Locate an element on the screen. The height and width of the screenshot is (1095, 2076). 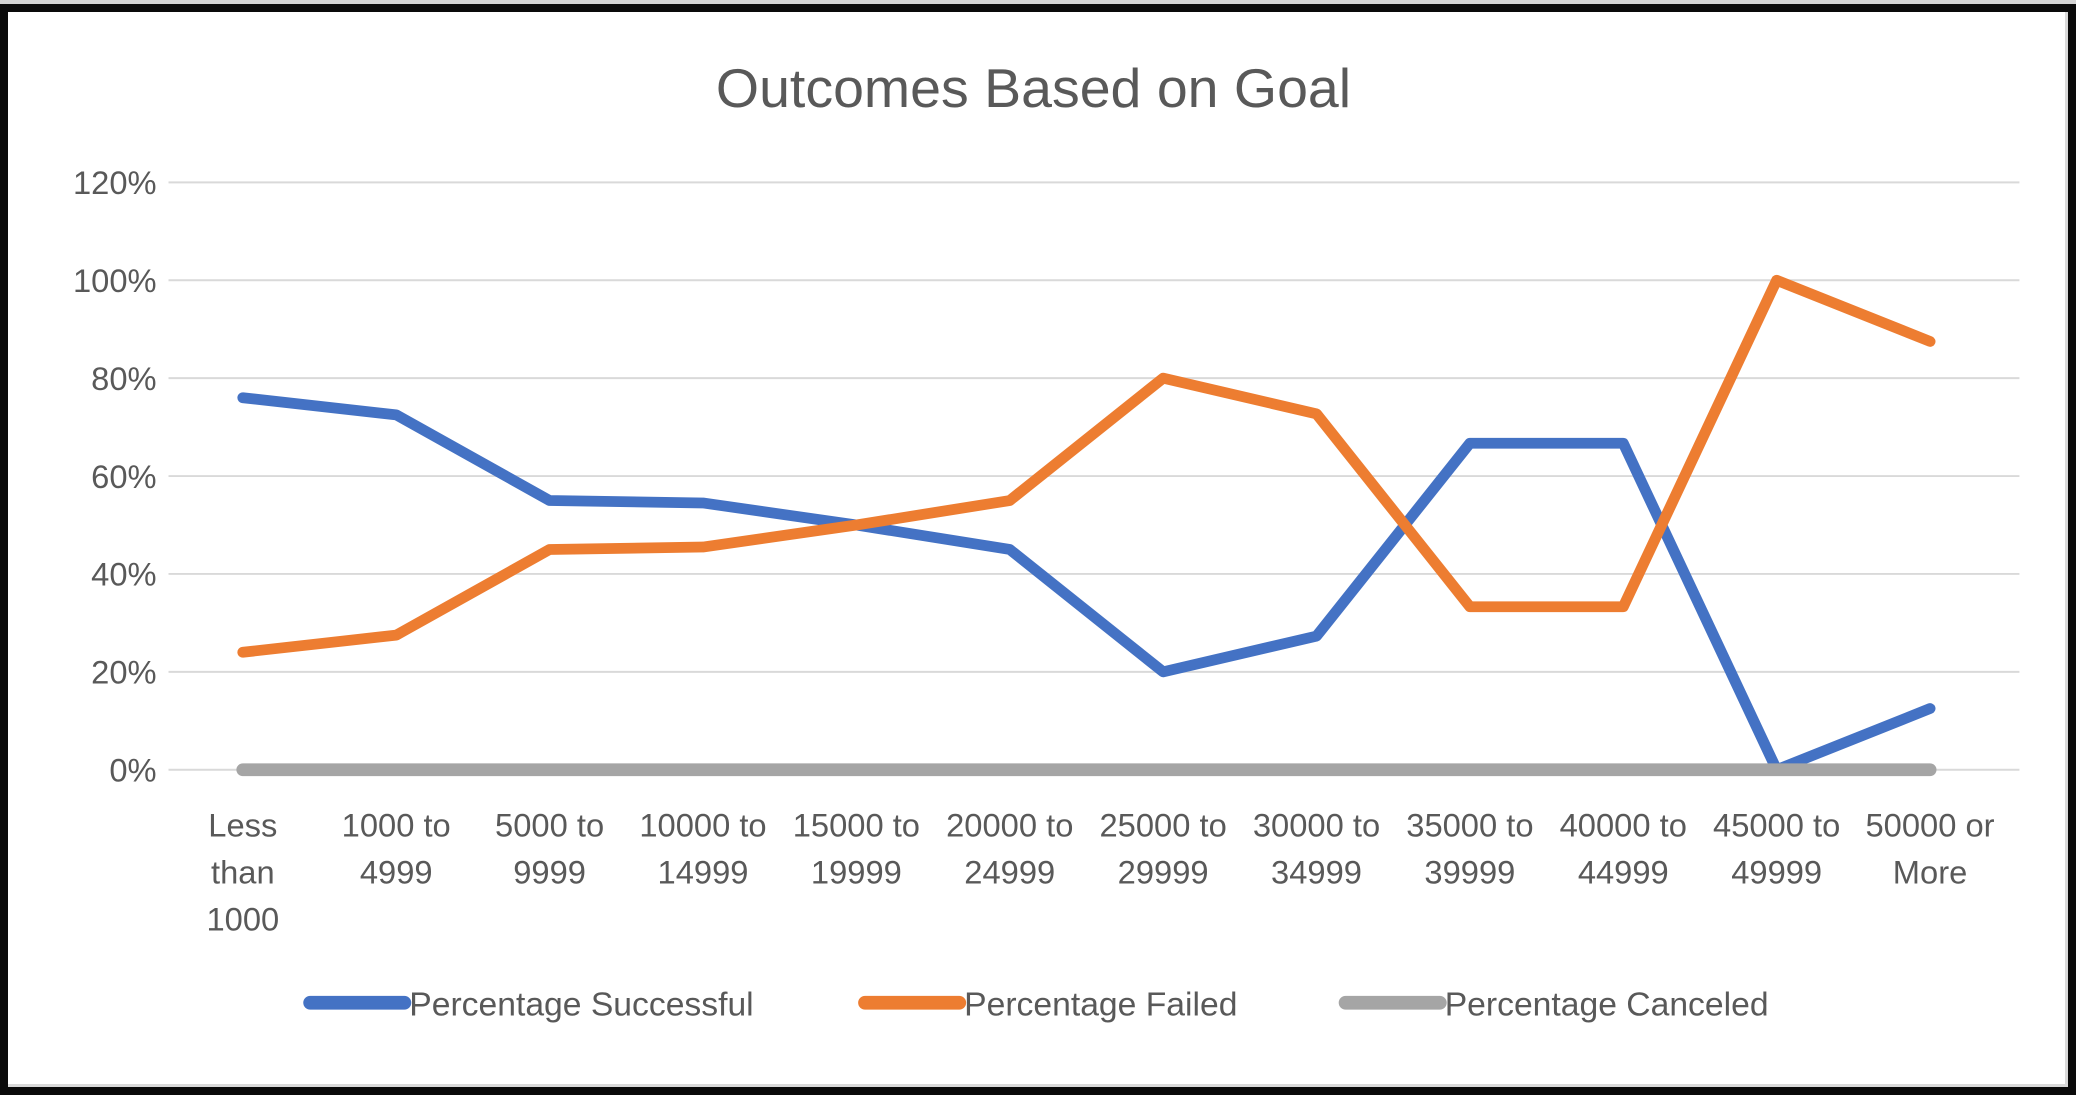
x-axis-tick-label: 40000 to 44999 is located at coordinates (1623, 848).